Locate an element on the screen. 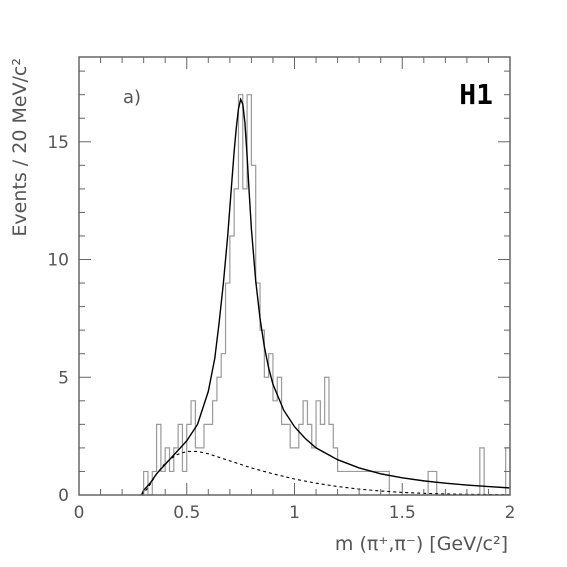  x-tick-label: 2 is located at coordinates (510, 513).